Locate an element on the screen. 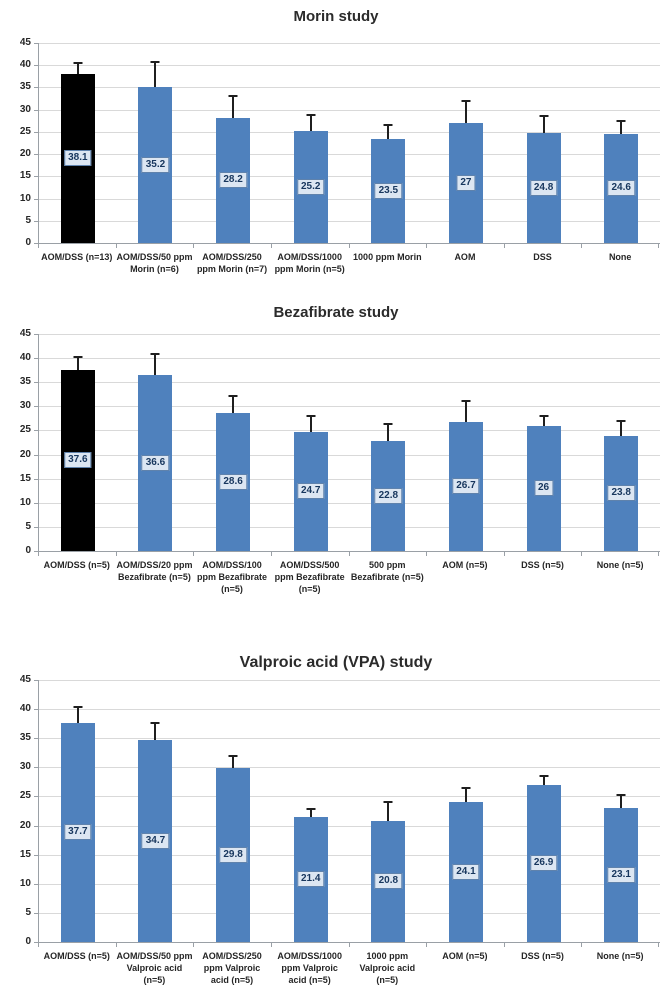 The width and height of the screenshot is (672, 1000). y-axis-tick-label: 20 is located at coordinates (25, 454).